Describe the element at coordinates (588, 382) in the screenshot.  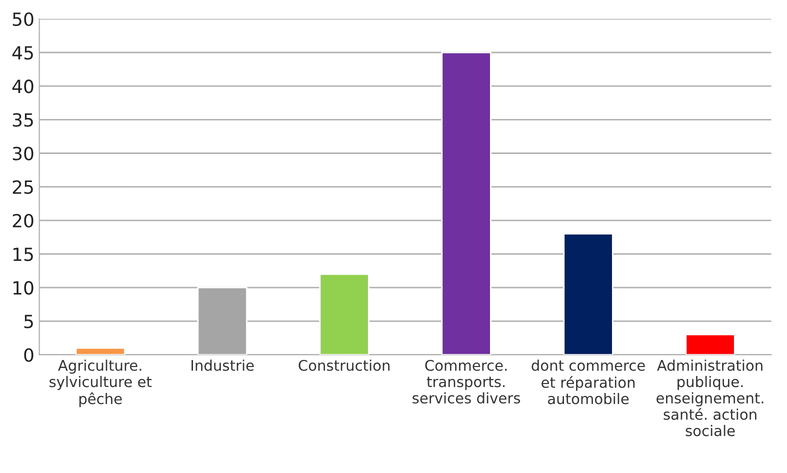
I see `x-tick-label: dont commerce et réparation automobile` at that location.